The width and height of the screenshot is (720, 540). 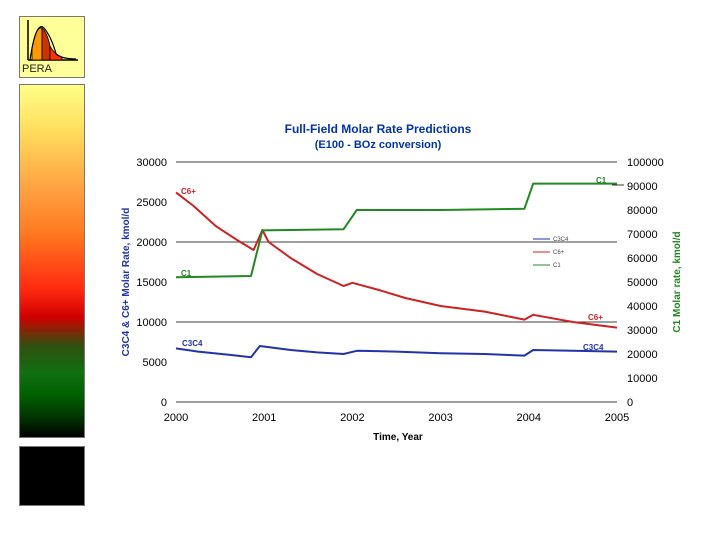 I want to click on y-right-tick-60000: 60000, so click(x=642, y=259).